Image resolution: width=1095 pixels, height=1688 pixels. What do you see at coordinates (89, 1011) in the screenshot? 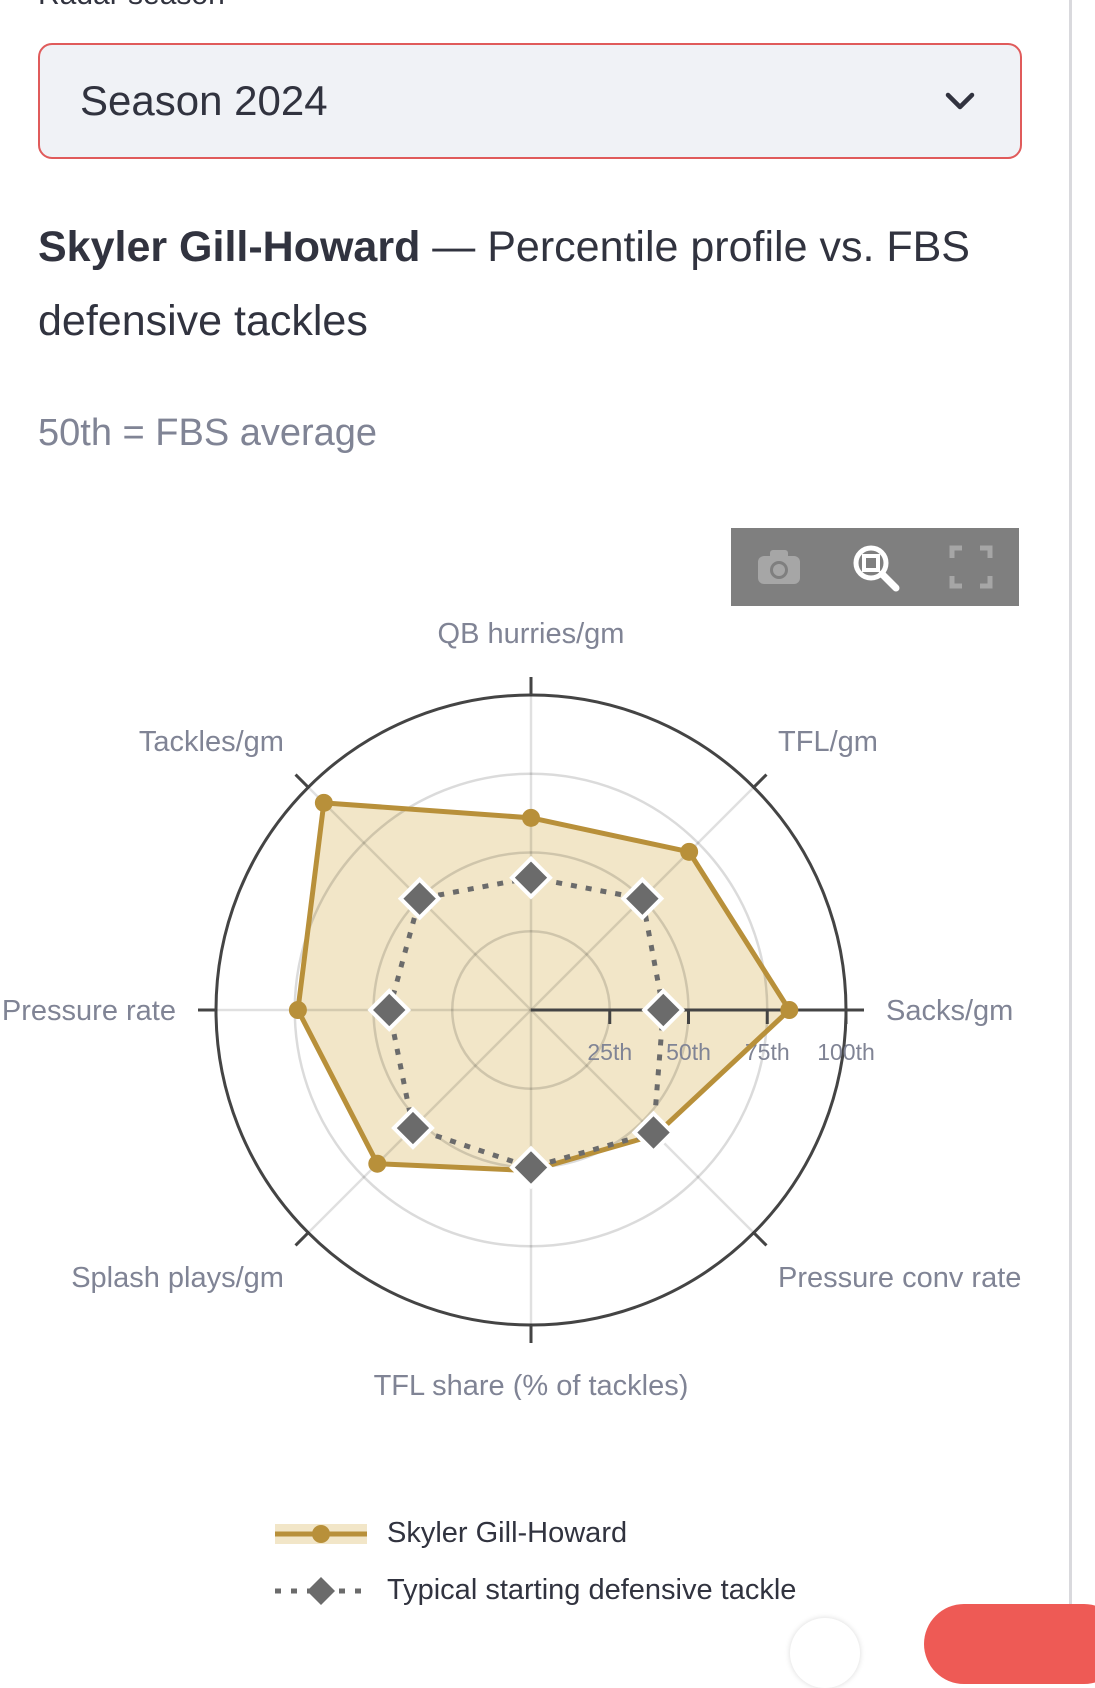
I see `axis-label: Pressure rate` at bounding box center [89, 1011].